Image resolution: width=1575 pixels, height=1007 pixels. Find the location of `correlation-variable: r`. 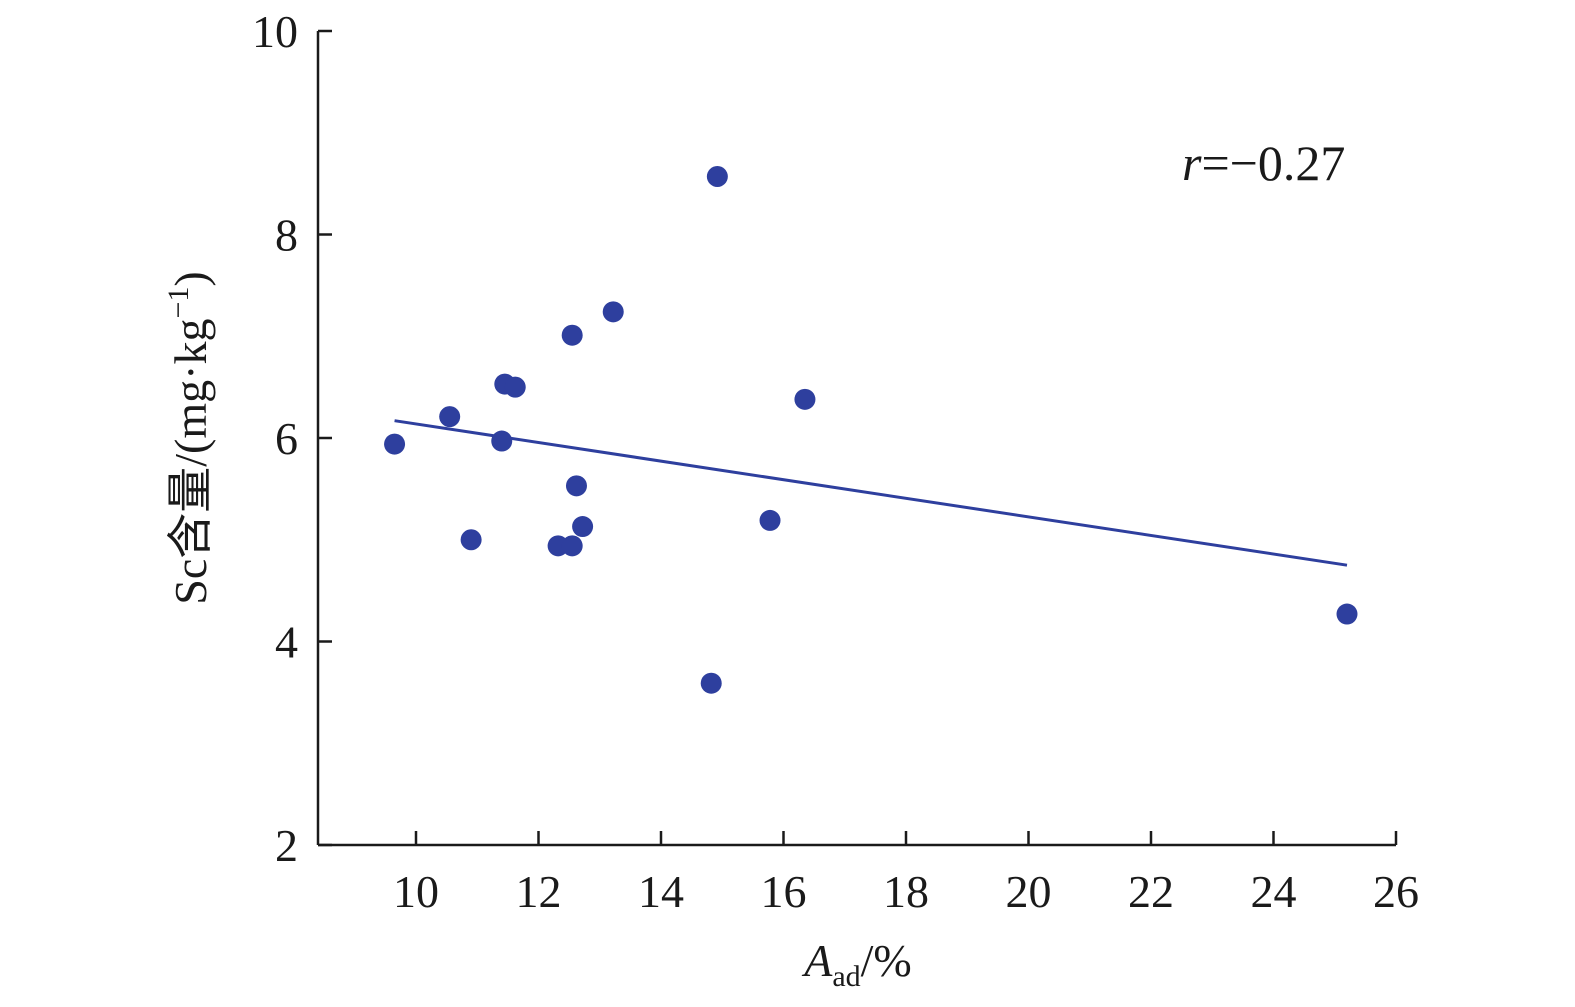

correlation-variable: r is located at coordinates (1192, 163).